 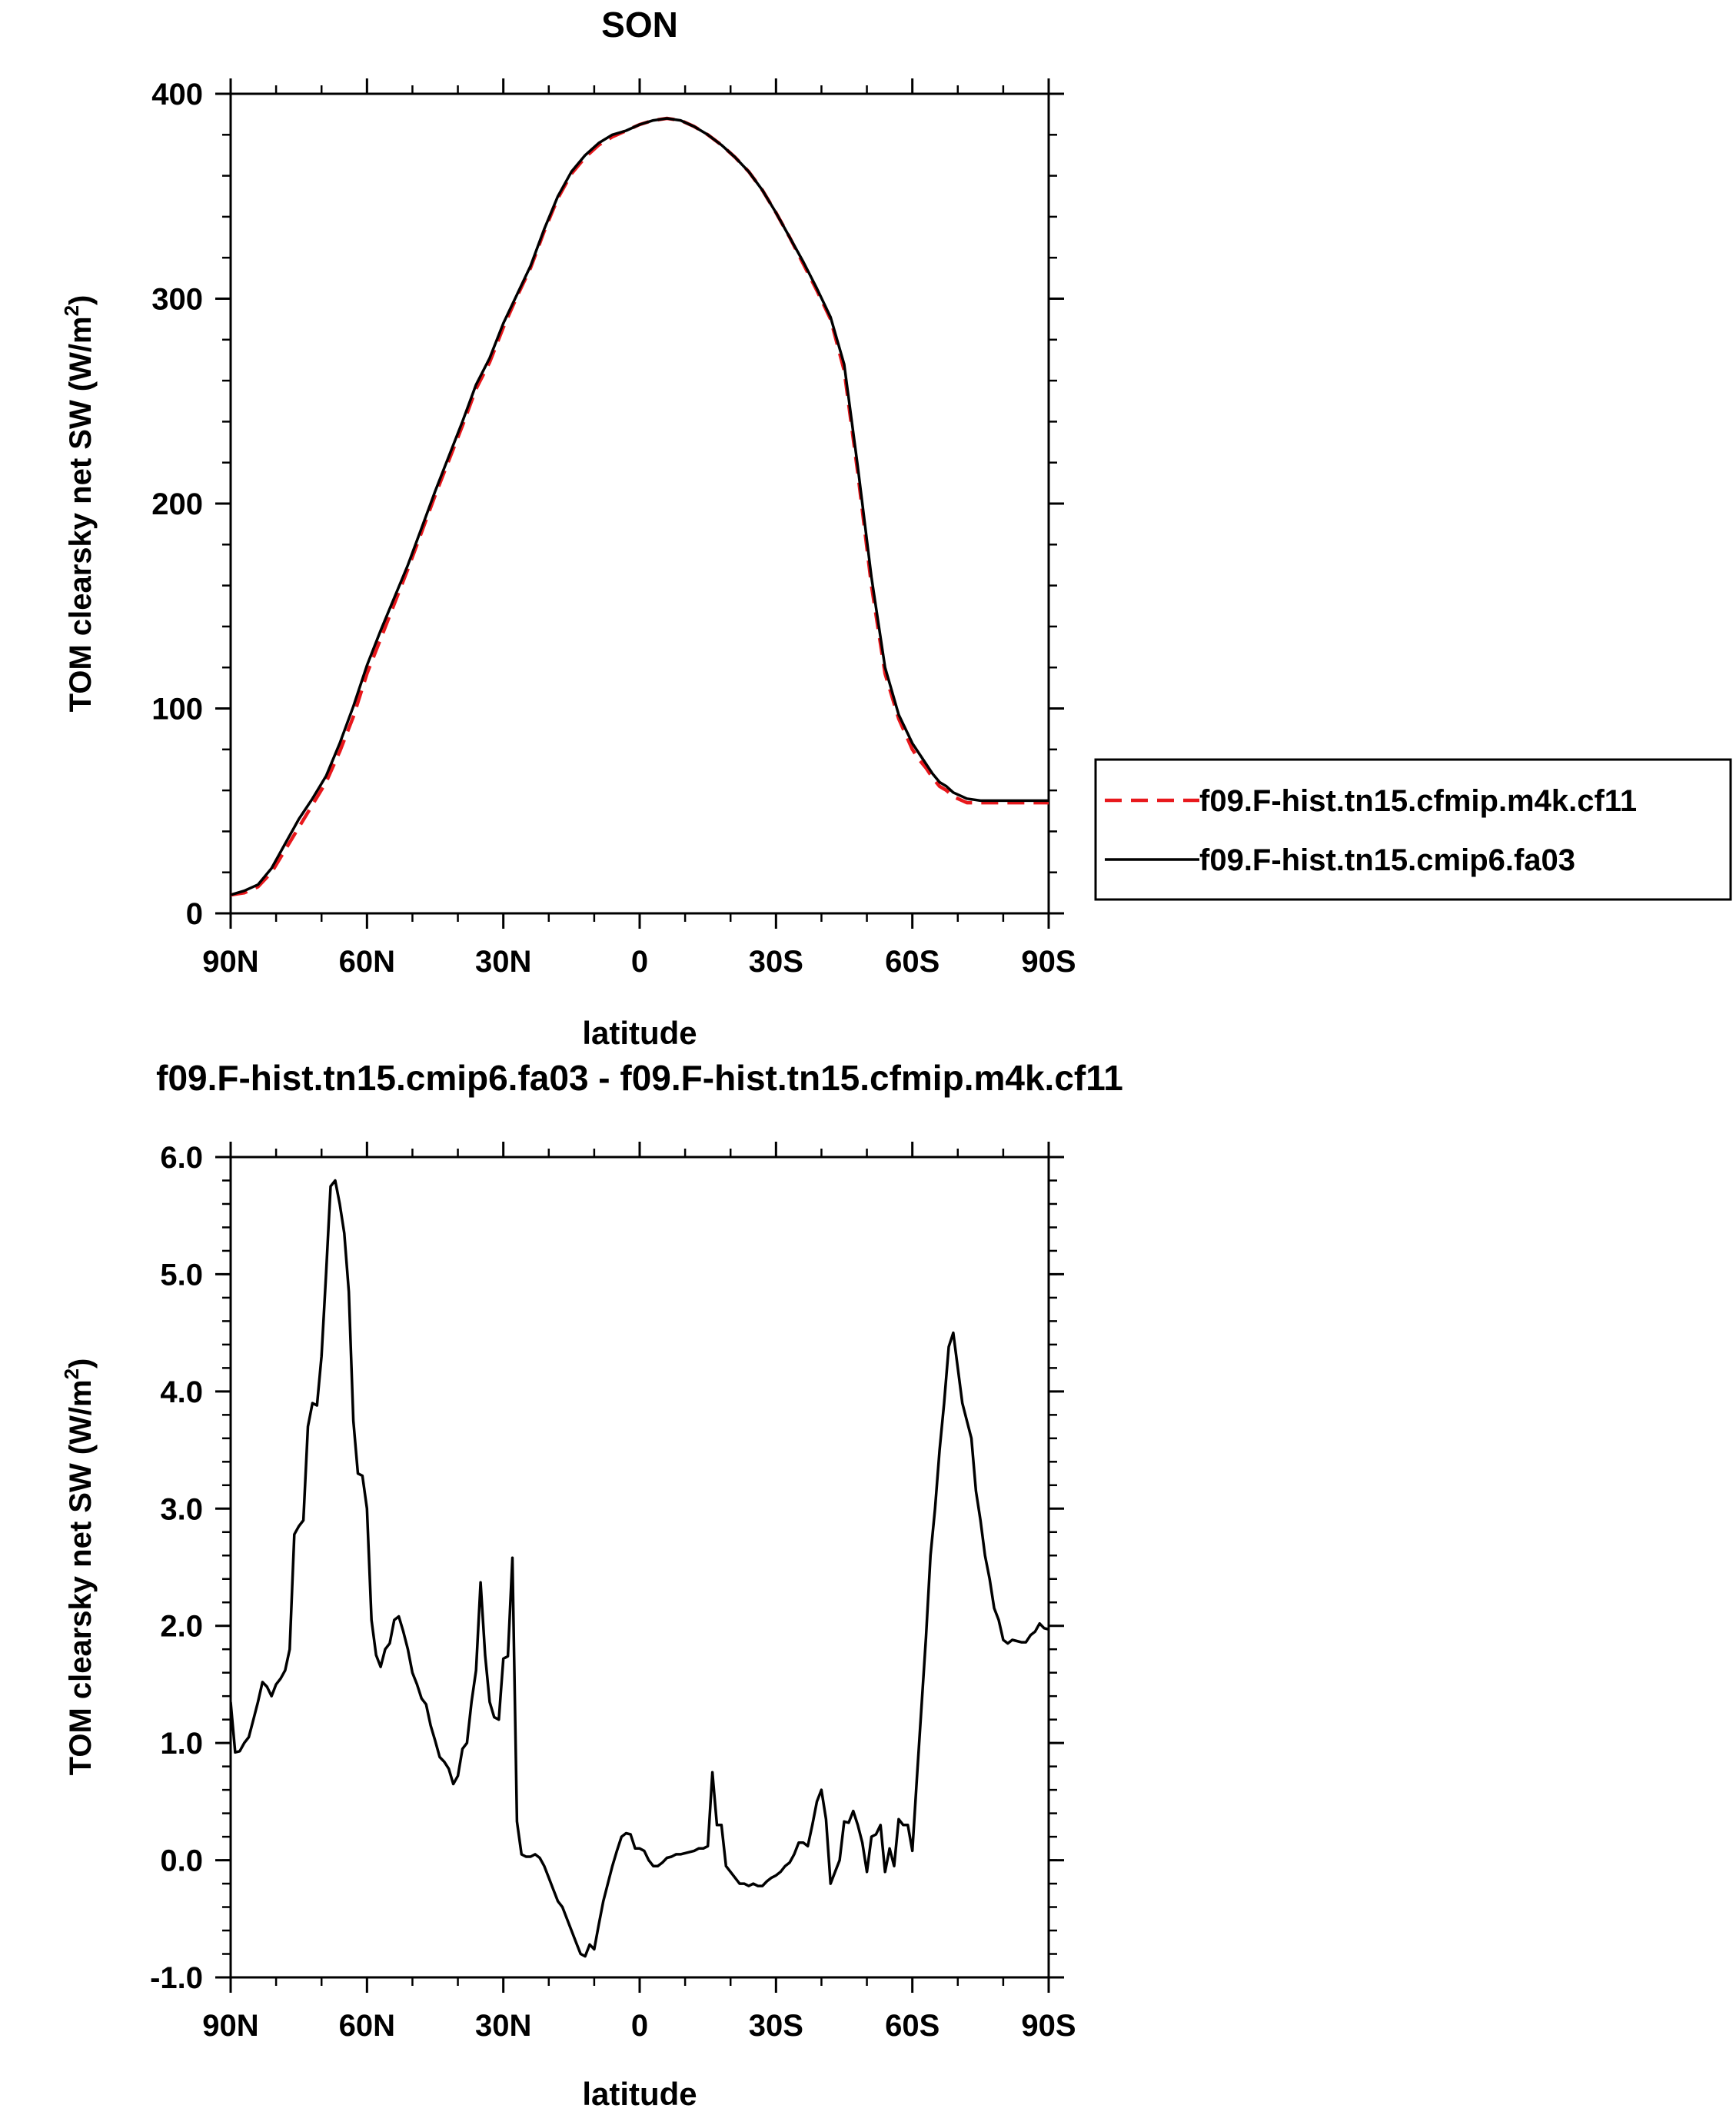 I want to click on y-tick-label: 300, so click(x=177, y=300).